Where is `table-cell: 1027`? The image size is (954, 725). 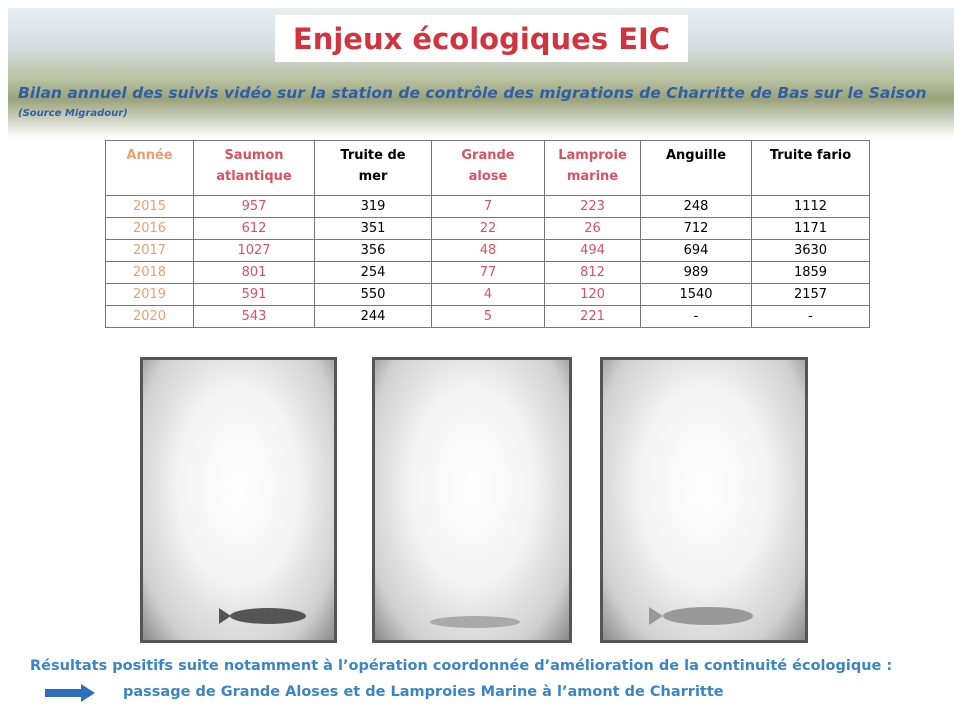 table-cell: 1027 is located at coordinates (254, 250).